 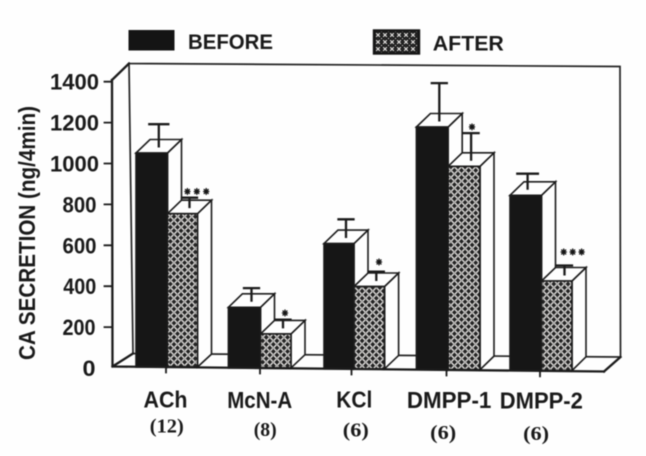 I want to click on svg-text: (12), so click(x=167, y=427).